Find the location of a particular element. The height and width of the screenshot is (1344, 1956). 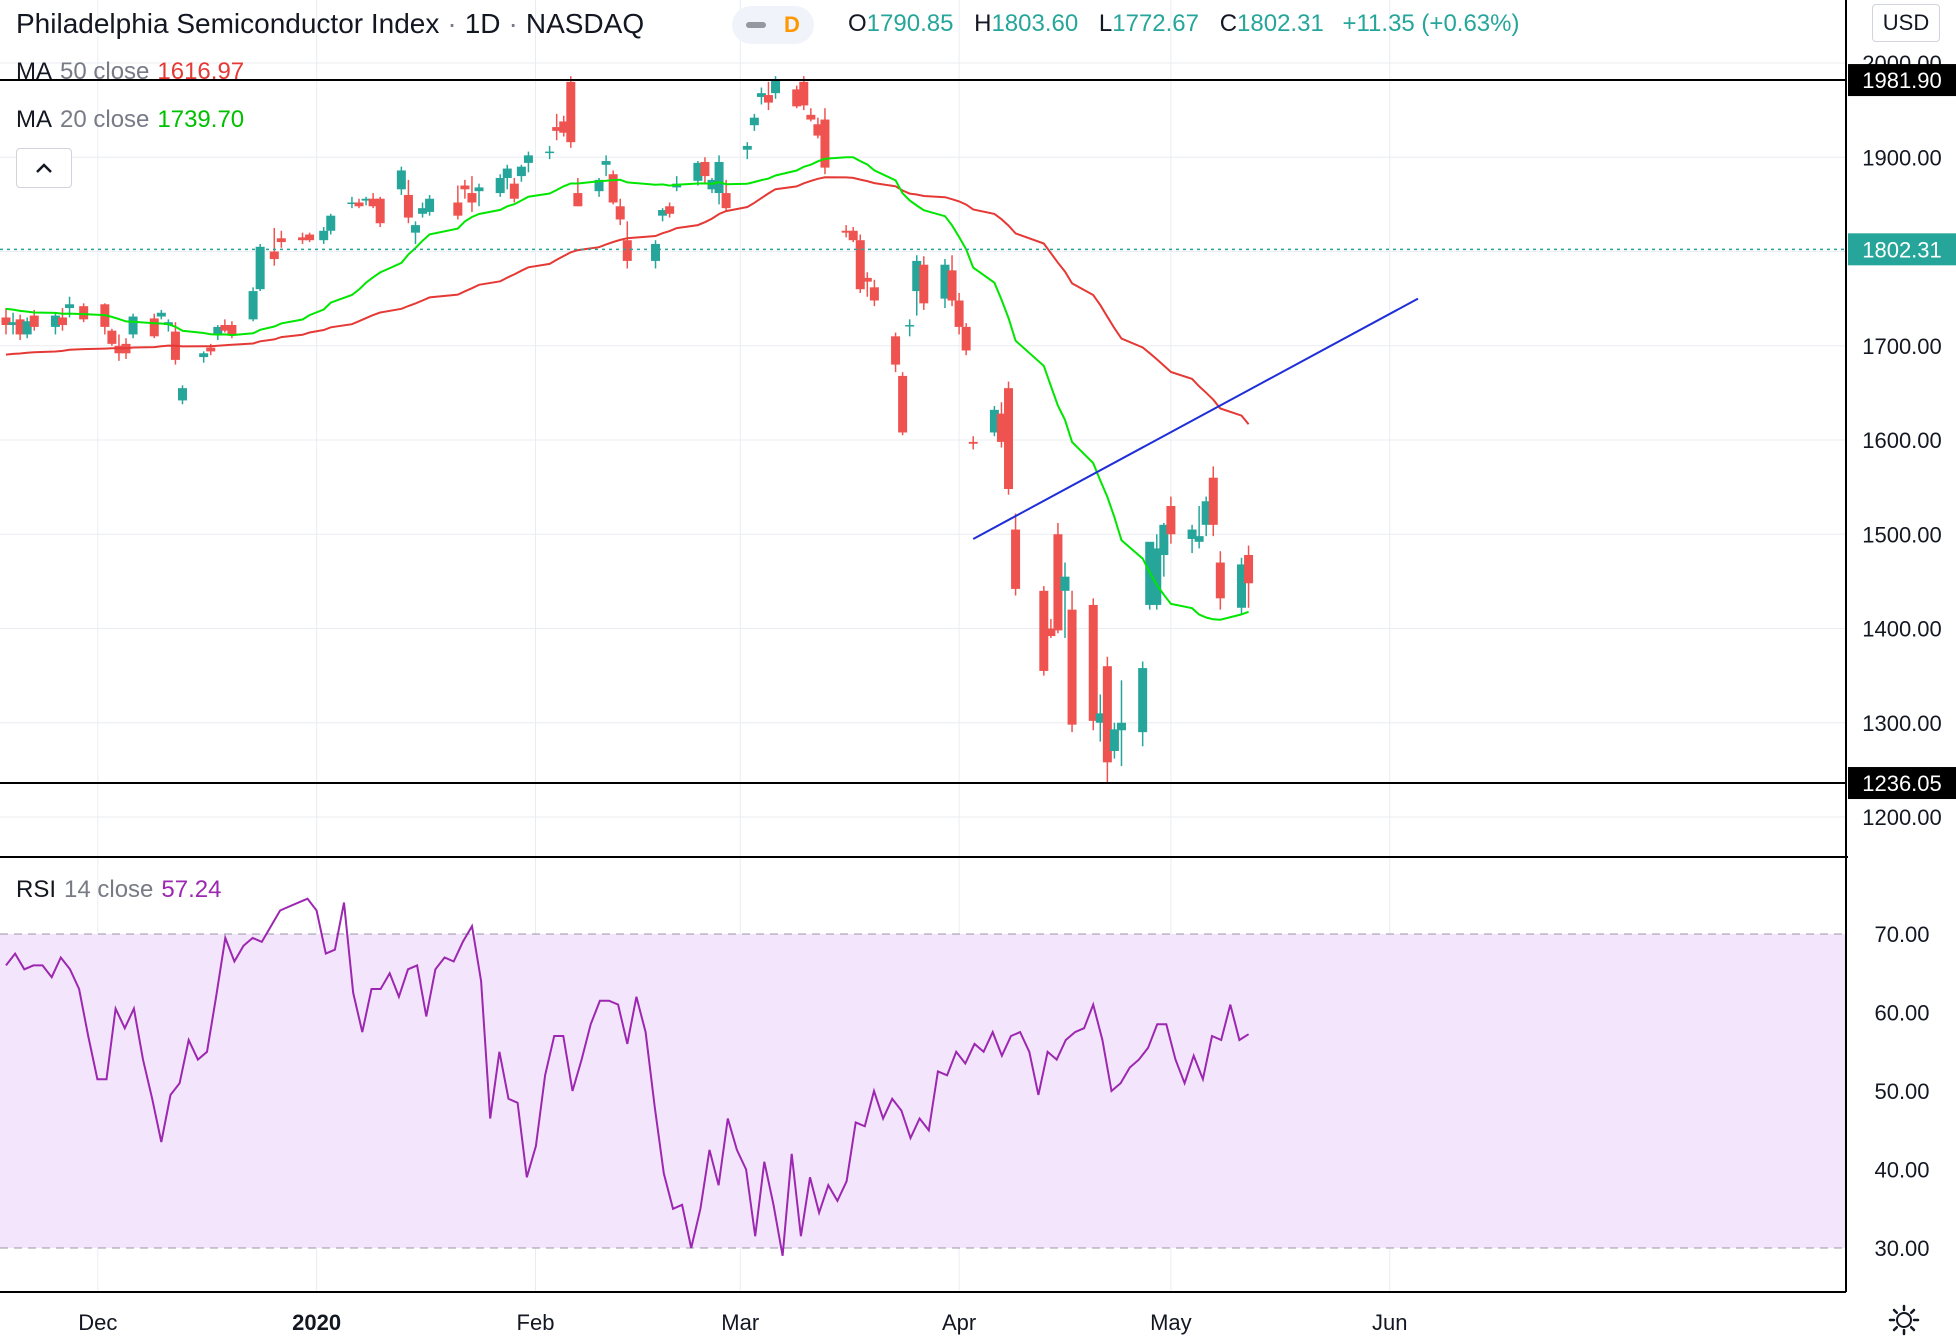

ma50-legend: MA 50 close 1616.97 is located at coordinates (134, 72).